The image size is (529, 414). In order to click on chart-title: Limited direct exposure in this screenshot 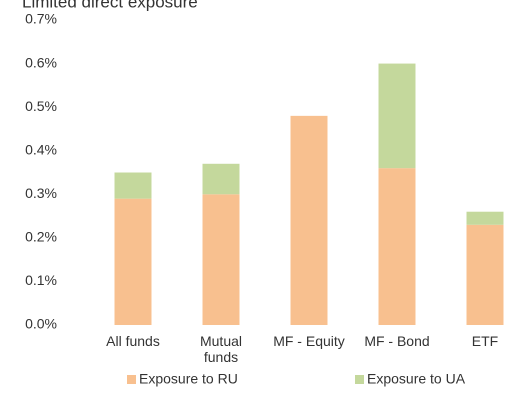, I will do `click(110, 5)`.